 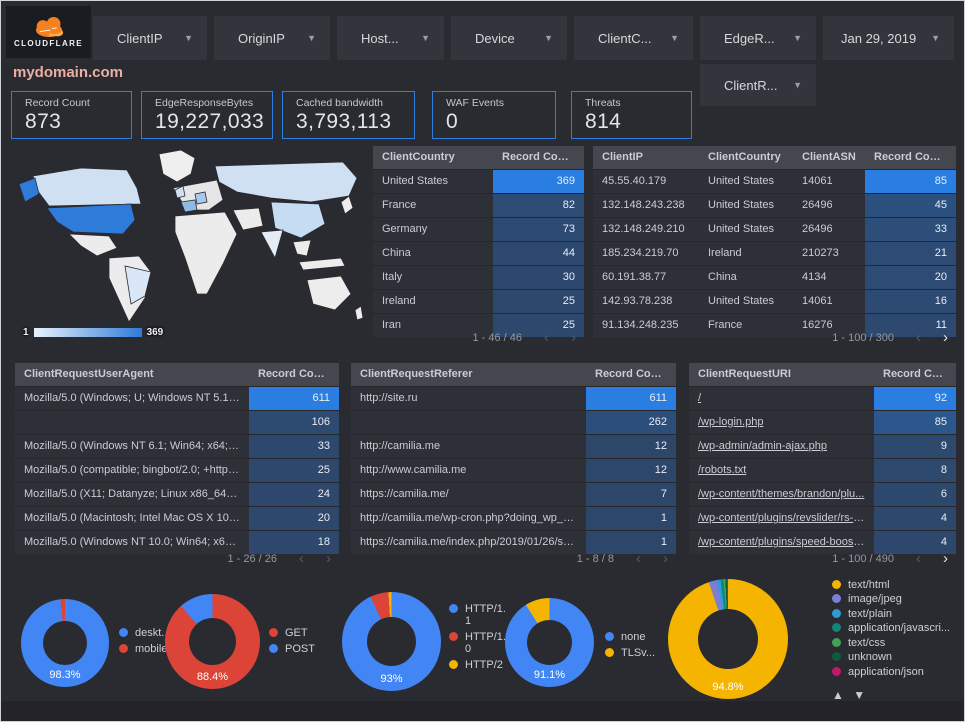 What do you see at coordinates (822, 422) in the screenshot?
I see `table-row: /wp-login.php 85` at bounding box center [822, 422].